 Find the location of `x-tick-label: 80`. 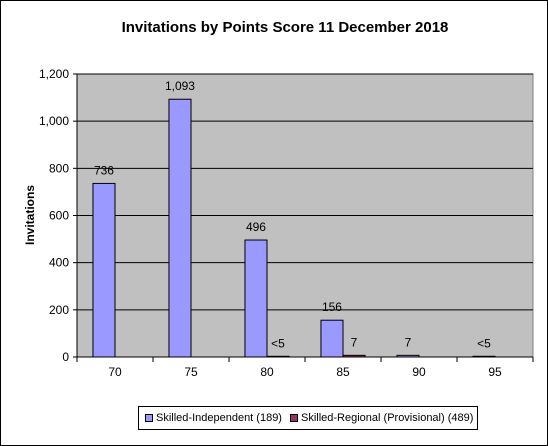

x-tick-label: 80 is located at coordinates (267, 372).